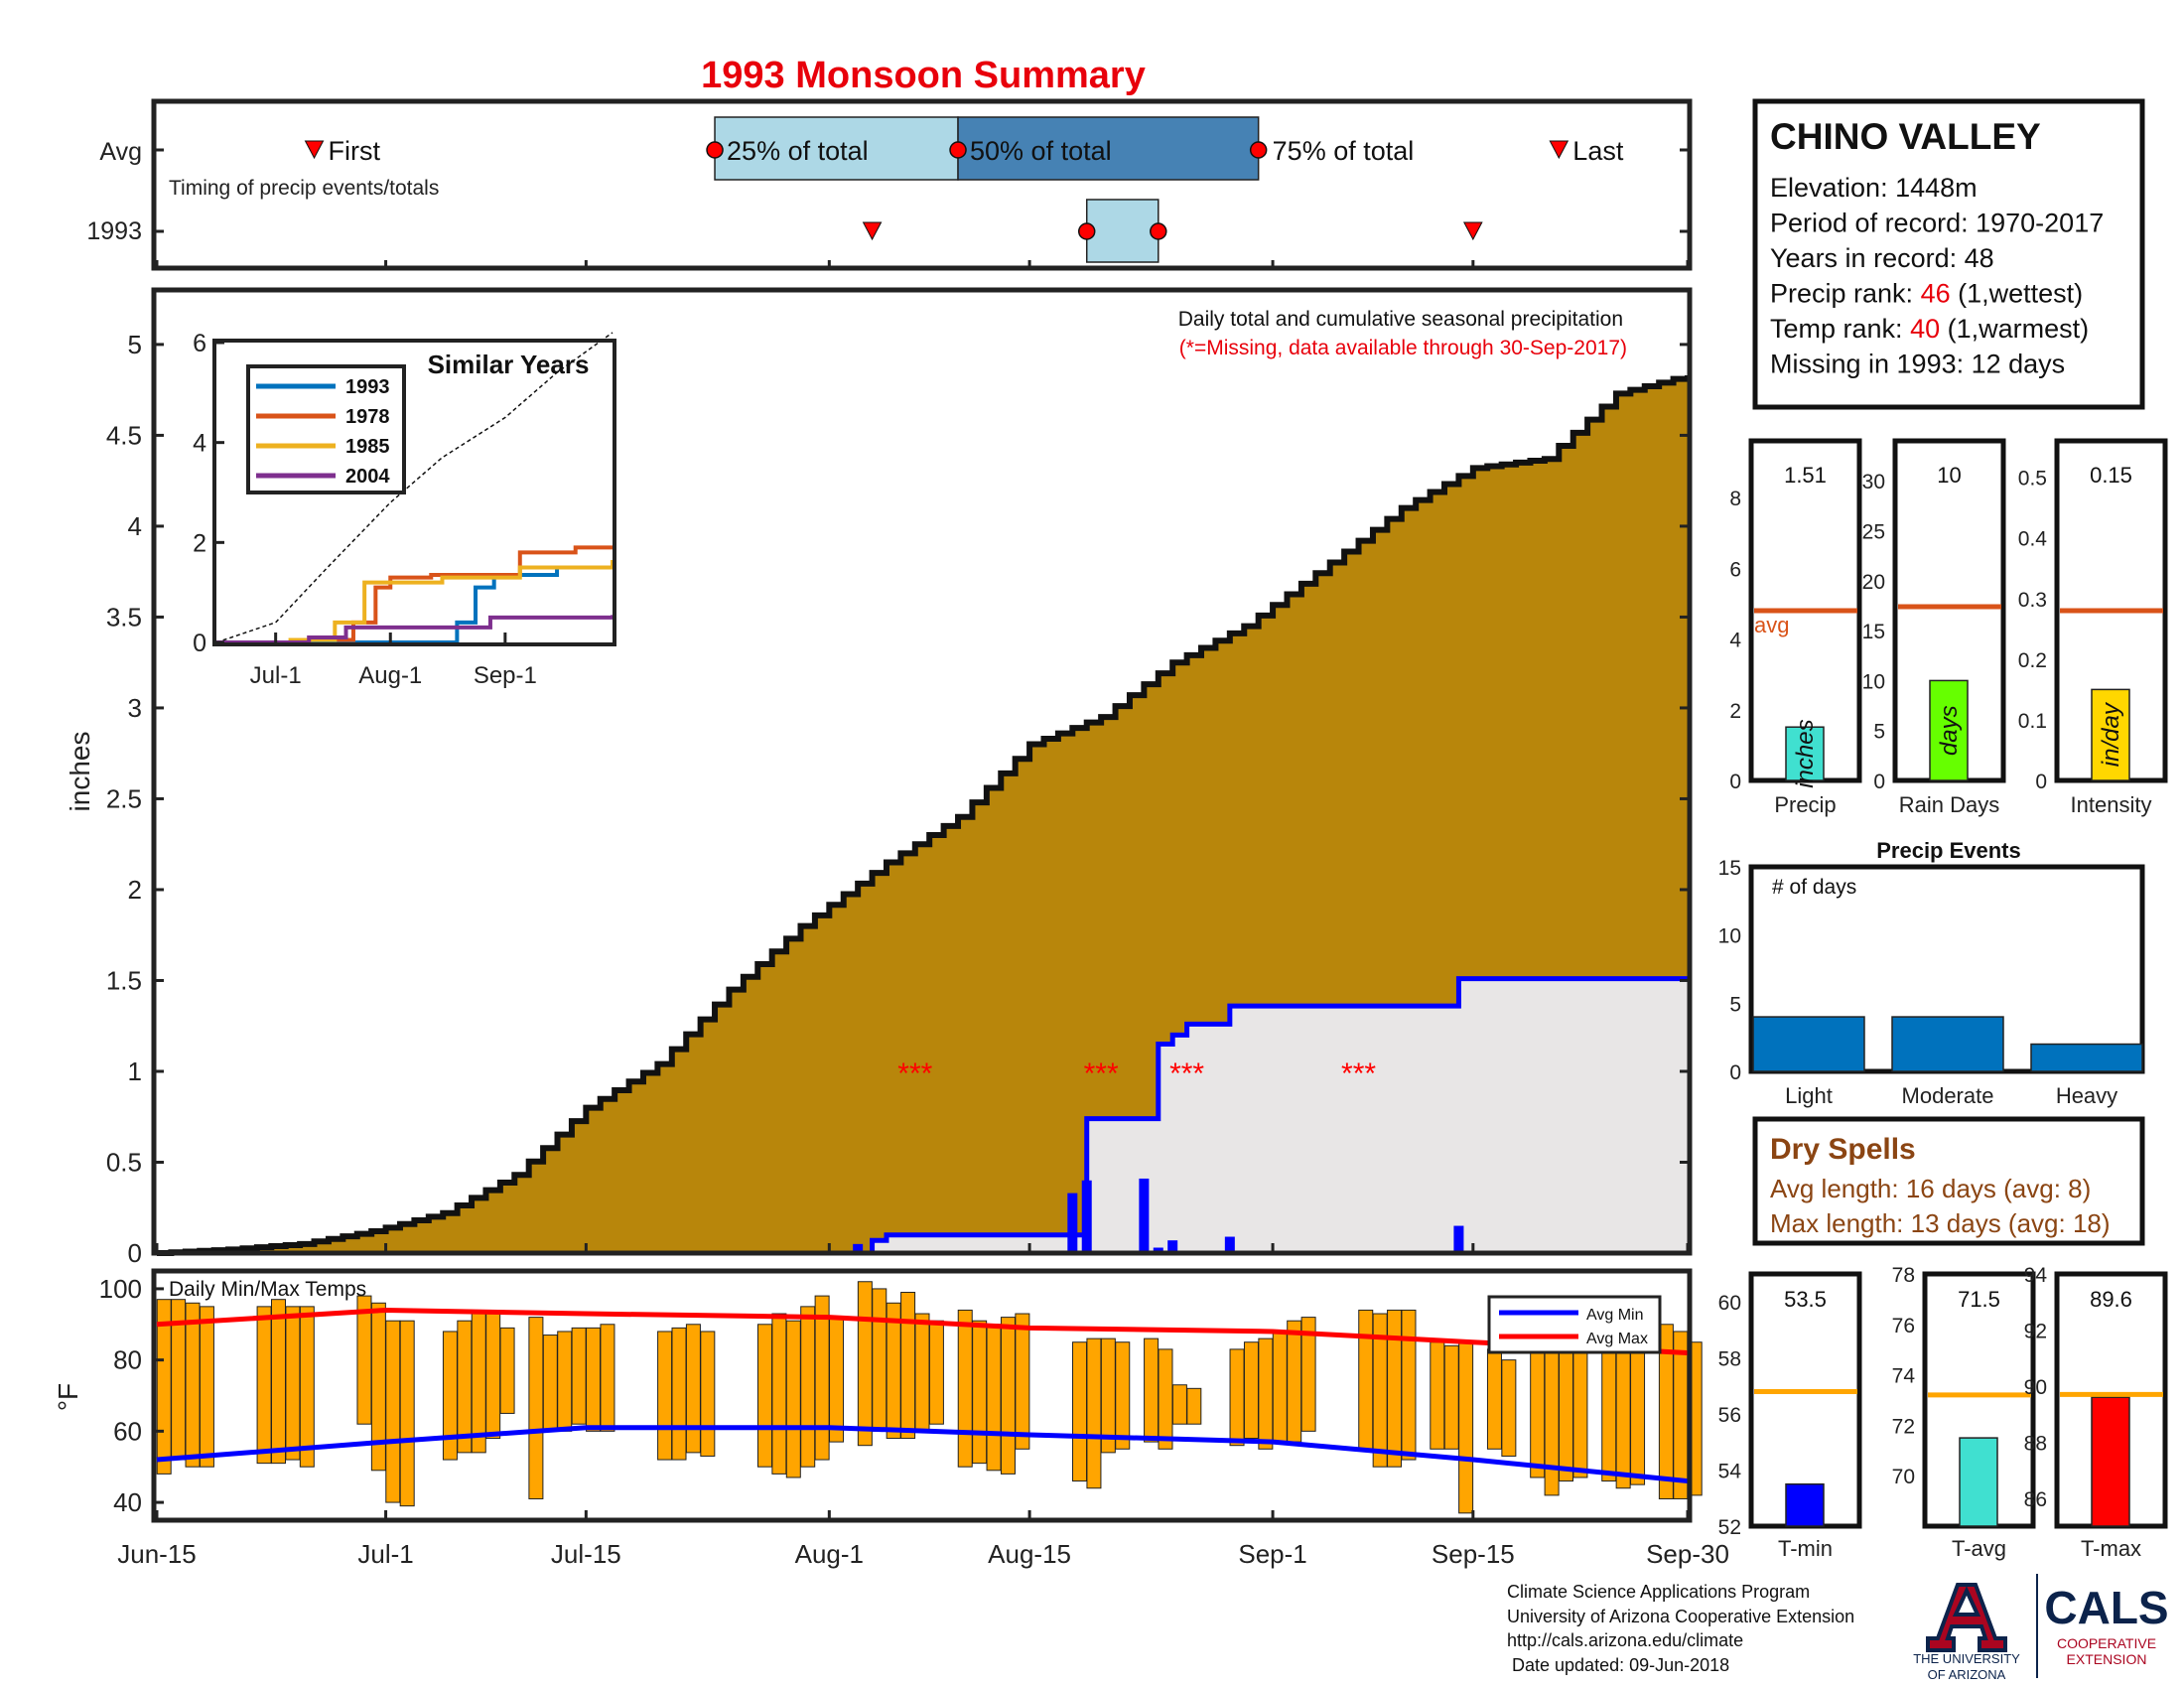  I want to click on avg-p75-label: 75% of total, so click(1344, 151).